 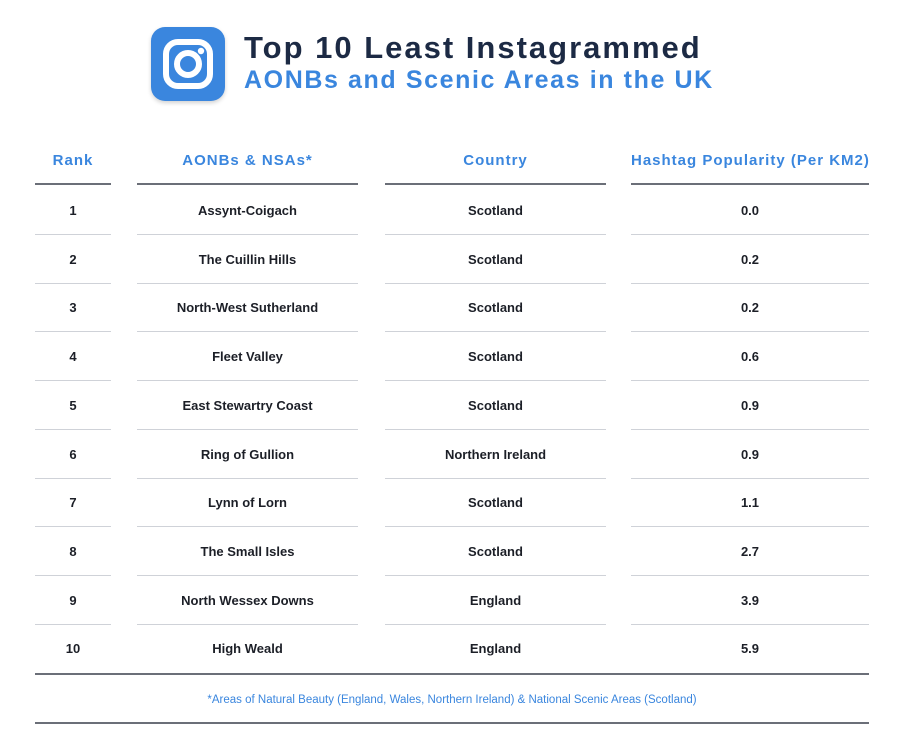 What do you see at coordinates (247, 600) in the screenshot?
I see `cell-name: North Wessex Downs` at bounding box center [247, 600].